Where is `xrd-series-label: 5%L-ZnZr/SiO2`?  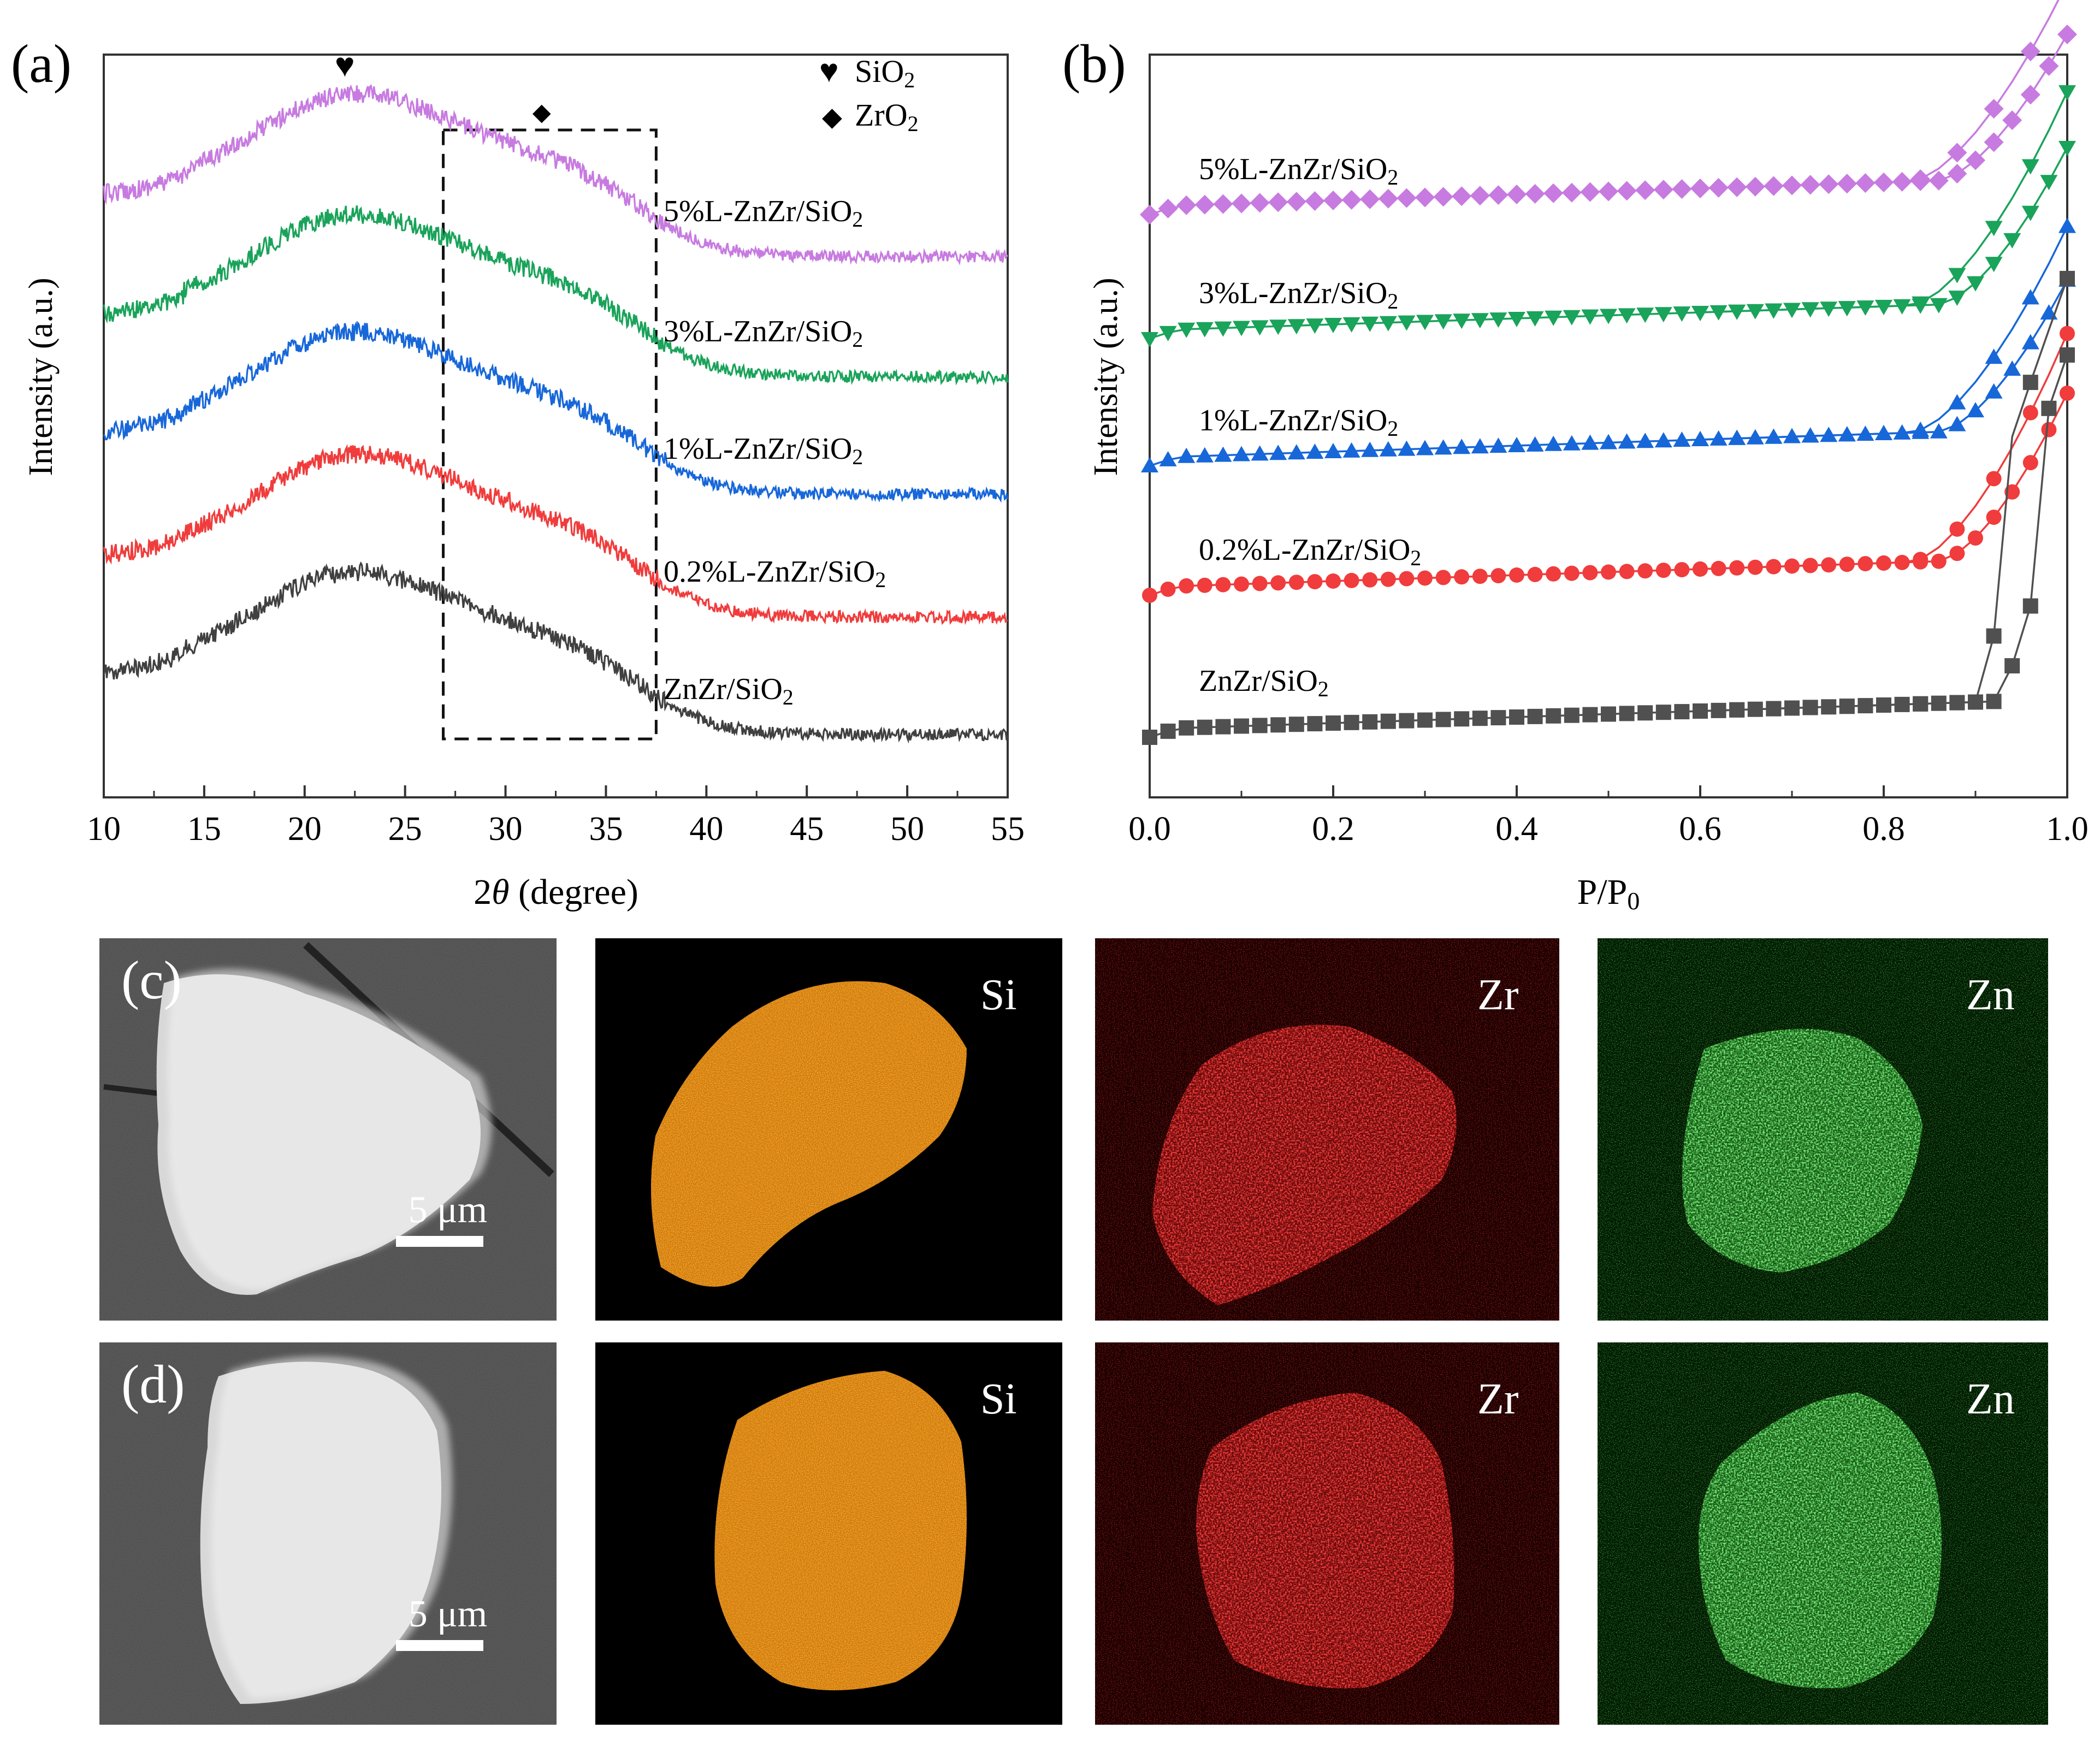
xrd-series-label: 5%L-ZnZr/SiO2 is located at coordinates (763, 213).